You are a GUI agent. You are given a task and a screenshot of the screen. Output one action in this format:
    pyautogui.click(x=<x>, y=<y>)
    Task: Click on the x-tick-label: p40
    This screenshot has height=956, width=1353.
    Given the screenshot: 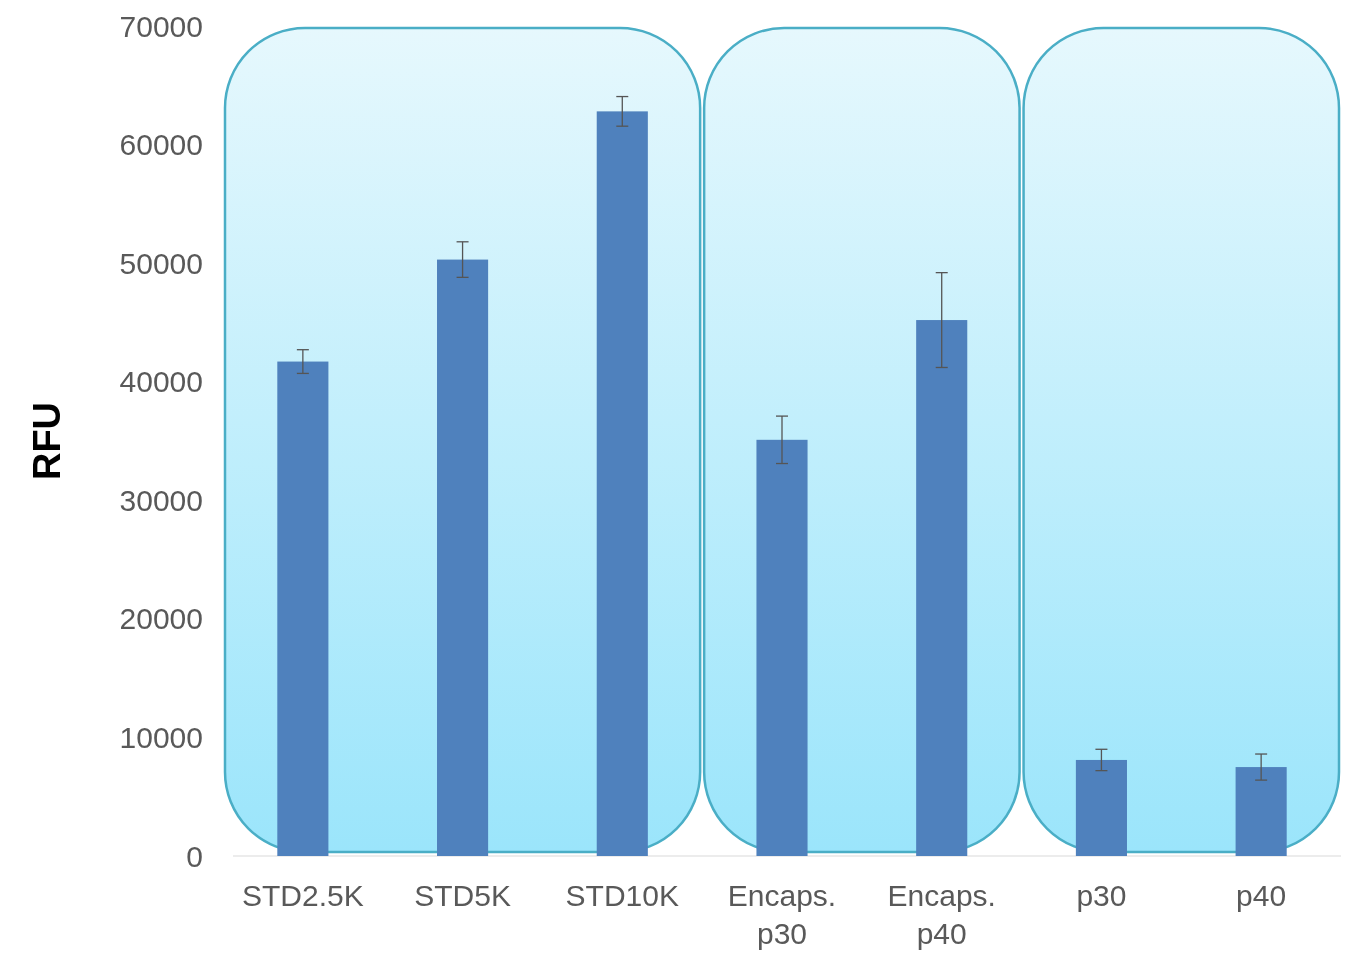 What is the action you would take?
    pyautogui.click(x=1261, y=895)
    